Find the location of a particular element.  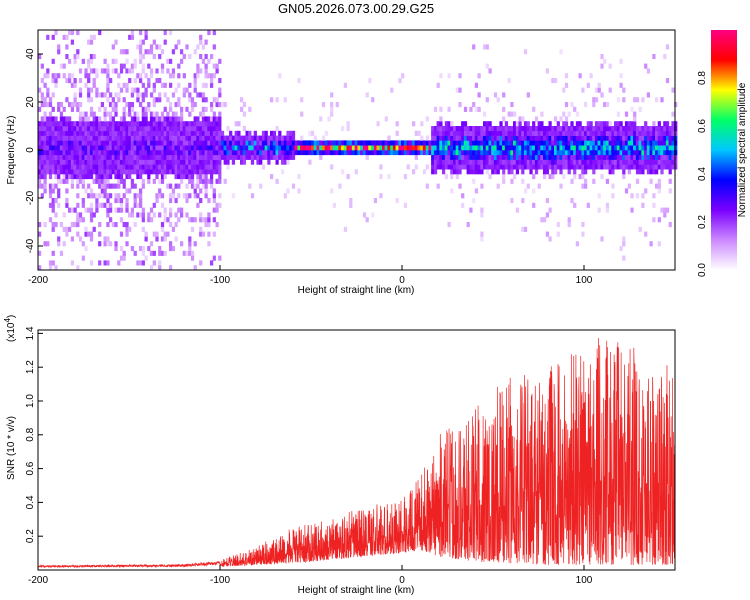

colorbar-tick-label: 0.0 is located at coordinates (702, 270).